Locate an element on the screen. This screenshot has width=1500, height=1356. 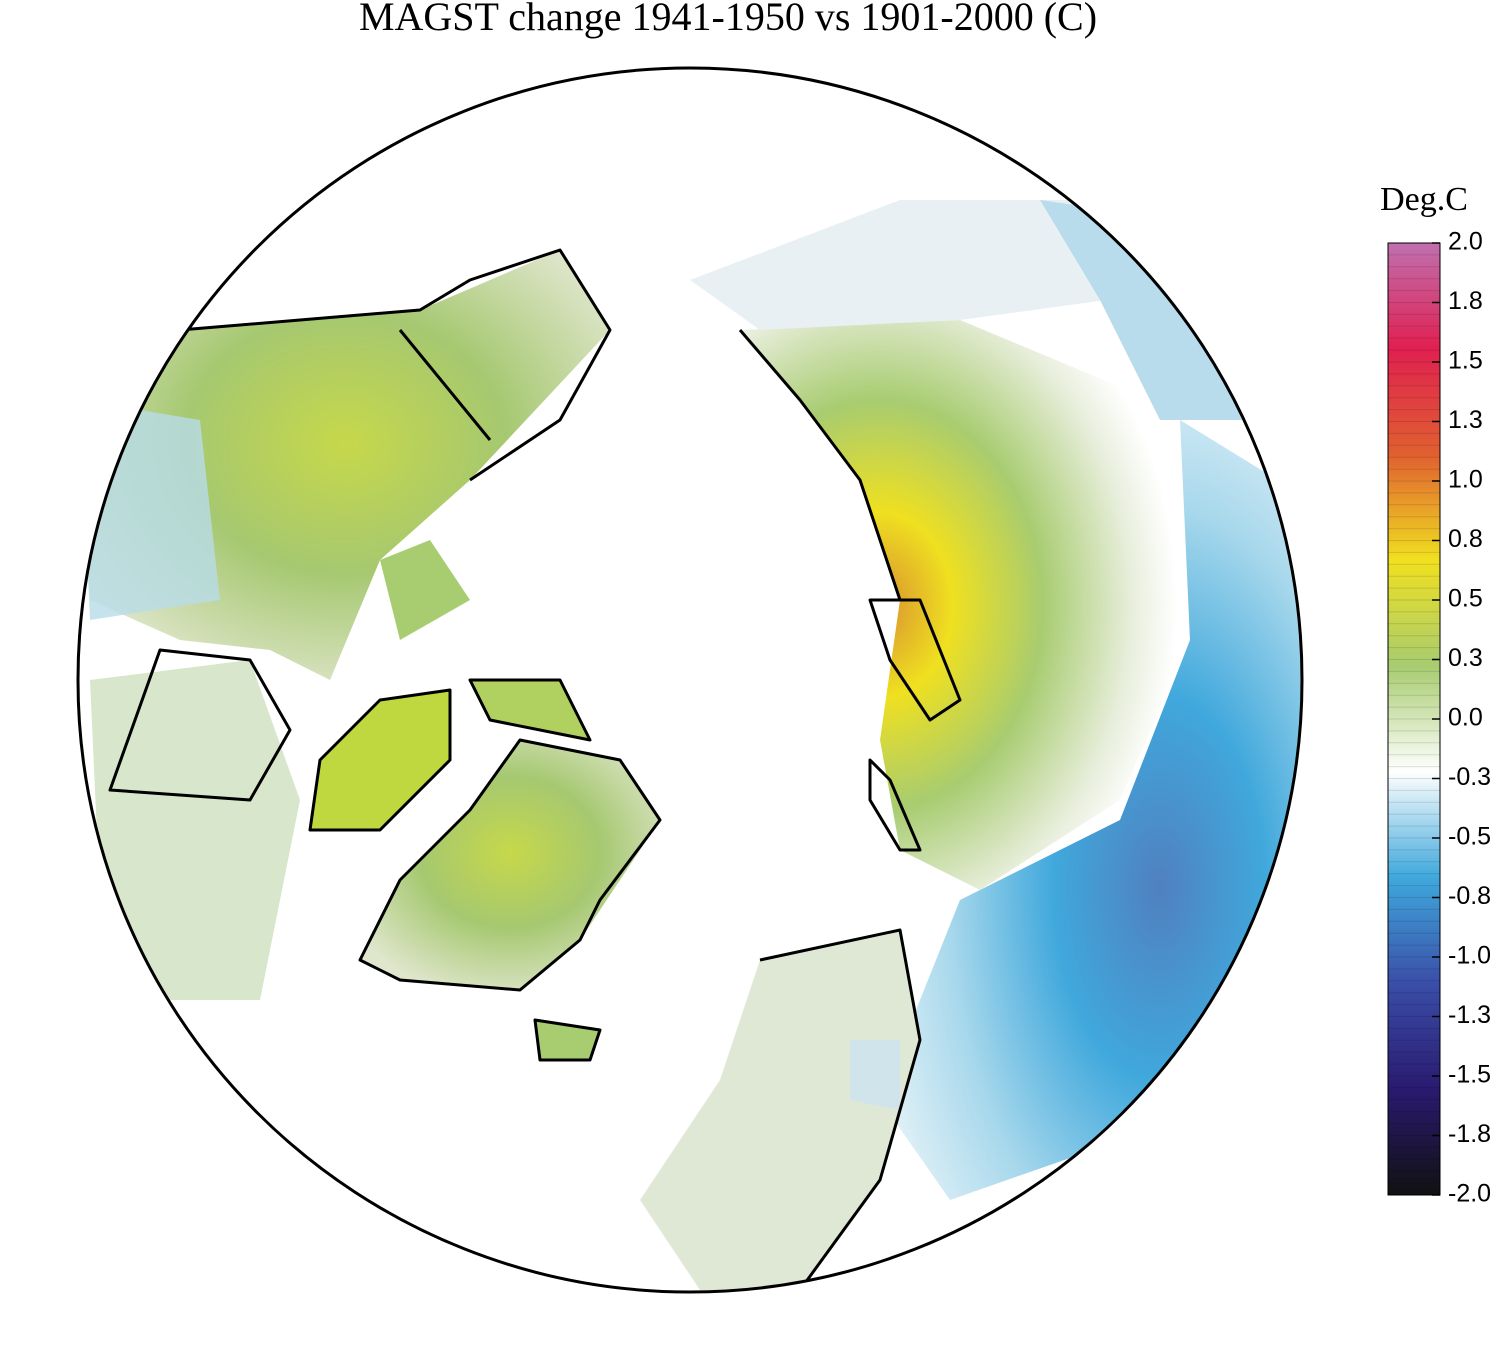
title: MAGST change 1941-1950 vs 1901-2000 (C) is located at coordinates (728, 19).